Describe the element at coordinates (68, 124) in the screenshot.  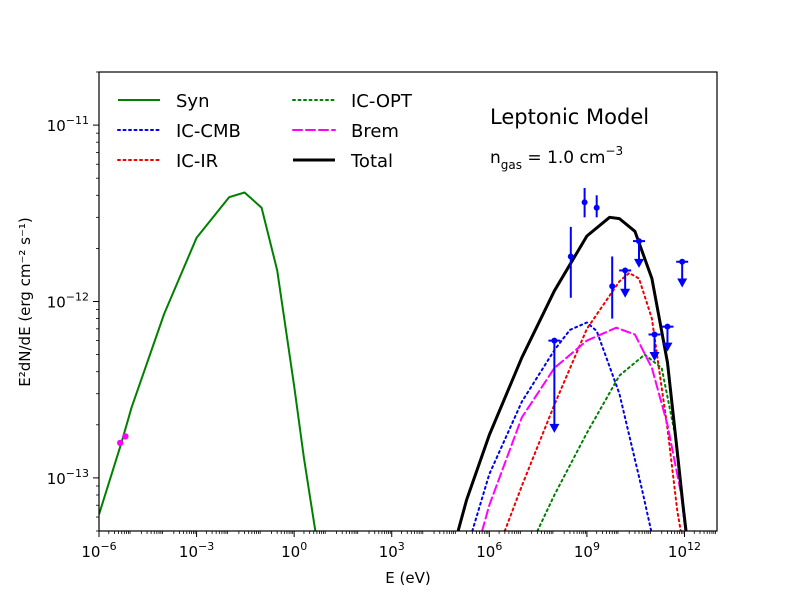
I see `y-tick-label: 10−11` at that location.